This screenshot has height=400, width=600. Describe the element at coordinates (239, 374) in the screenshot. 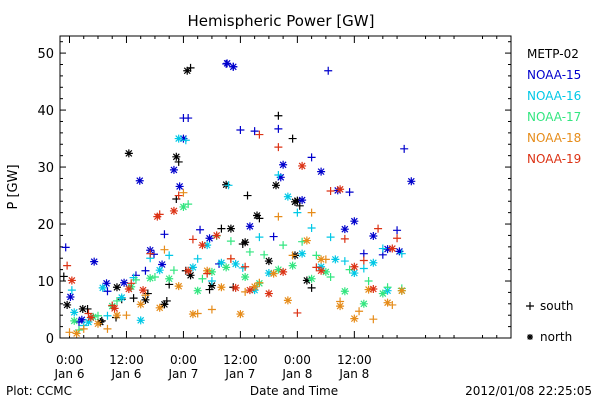

I see `x-tick-date: Jan 7` at that location.